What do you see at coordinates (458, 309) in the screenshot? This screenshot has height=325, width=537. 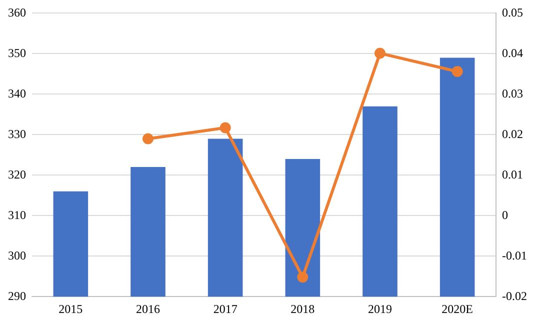 I see `x-tick-label: 2020E` at bounding box center [458, 309].